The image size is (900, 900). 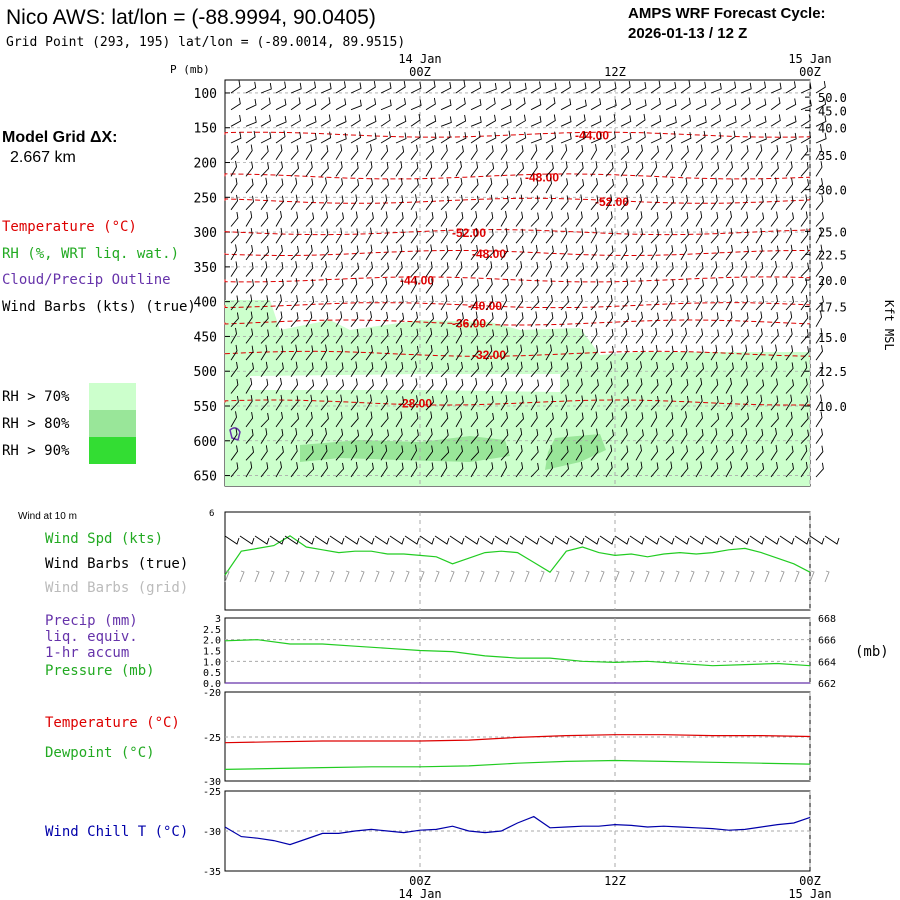 What do you see at coordinates (190, 69) in the screenshot?
I see `pressure-axis-label: P (mb)` at bounding box center [190, 69].